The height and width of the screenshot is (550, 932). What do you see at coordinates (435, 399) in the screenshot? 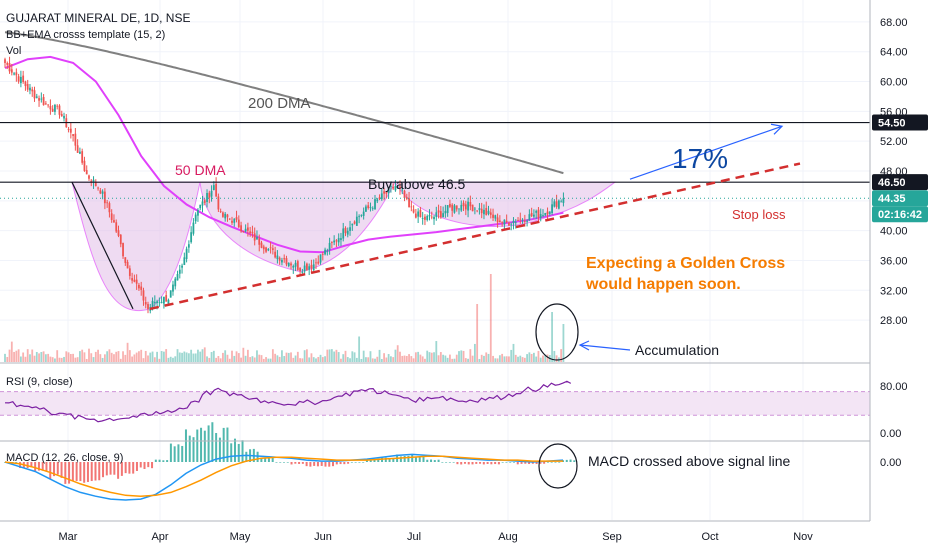
I see `rsi-pane: RSI (9, close)` at bounding box center [435, 399].